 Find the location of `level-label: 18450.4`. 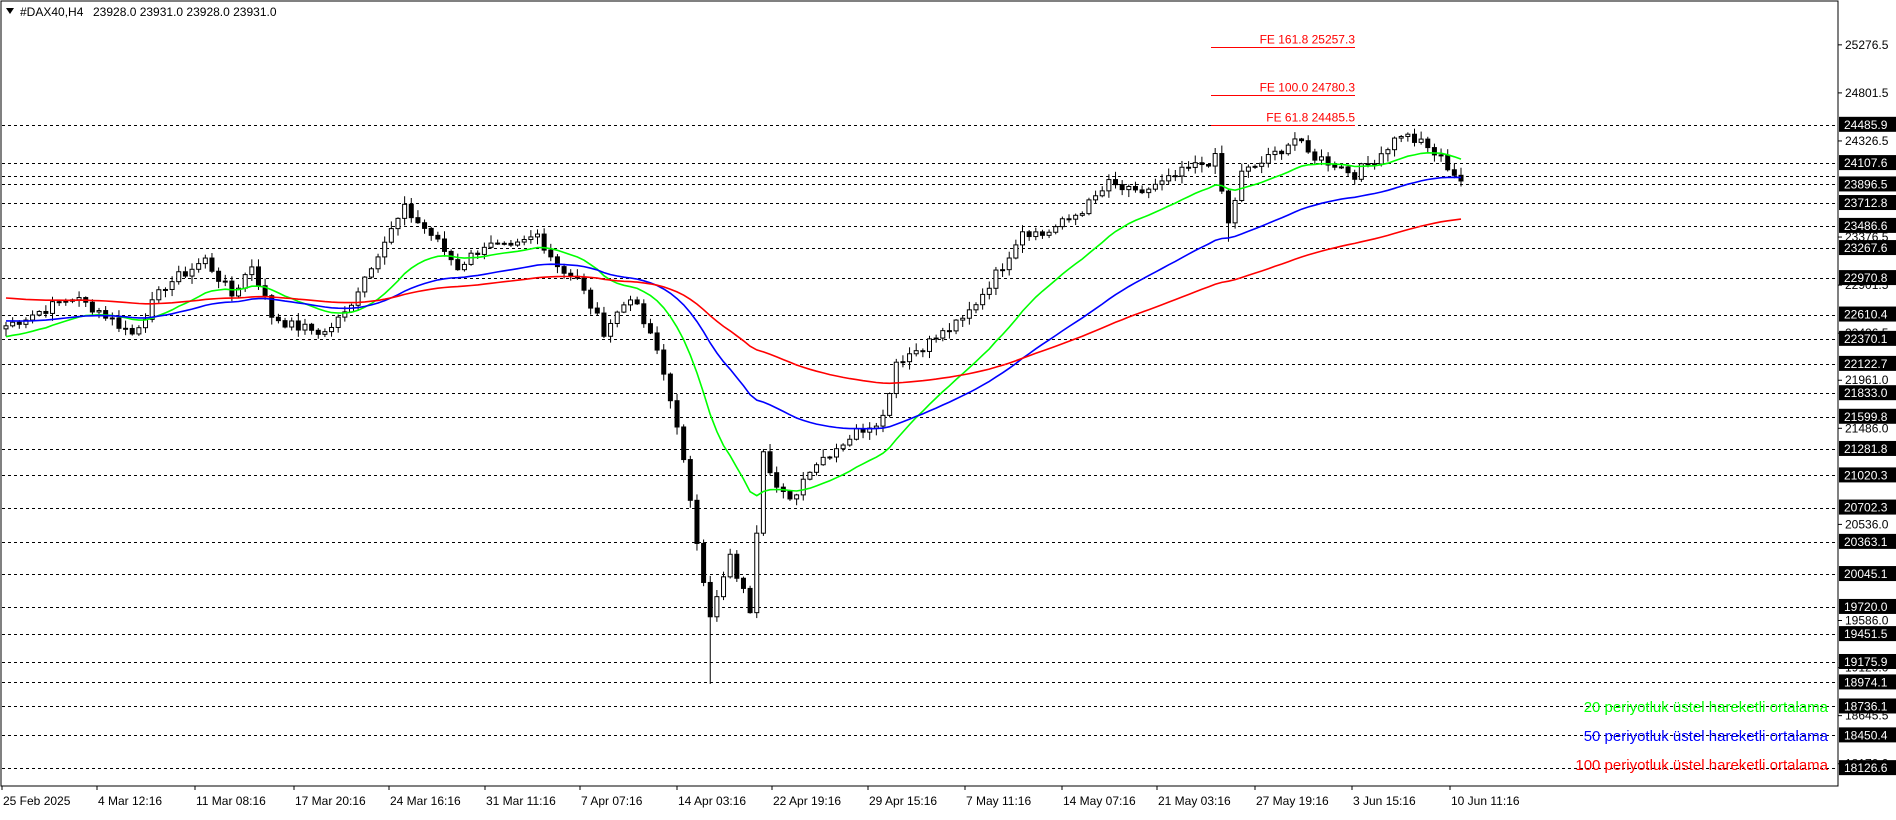

level-label: 18450.4 is located at coordinates (1866, 735).